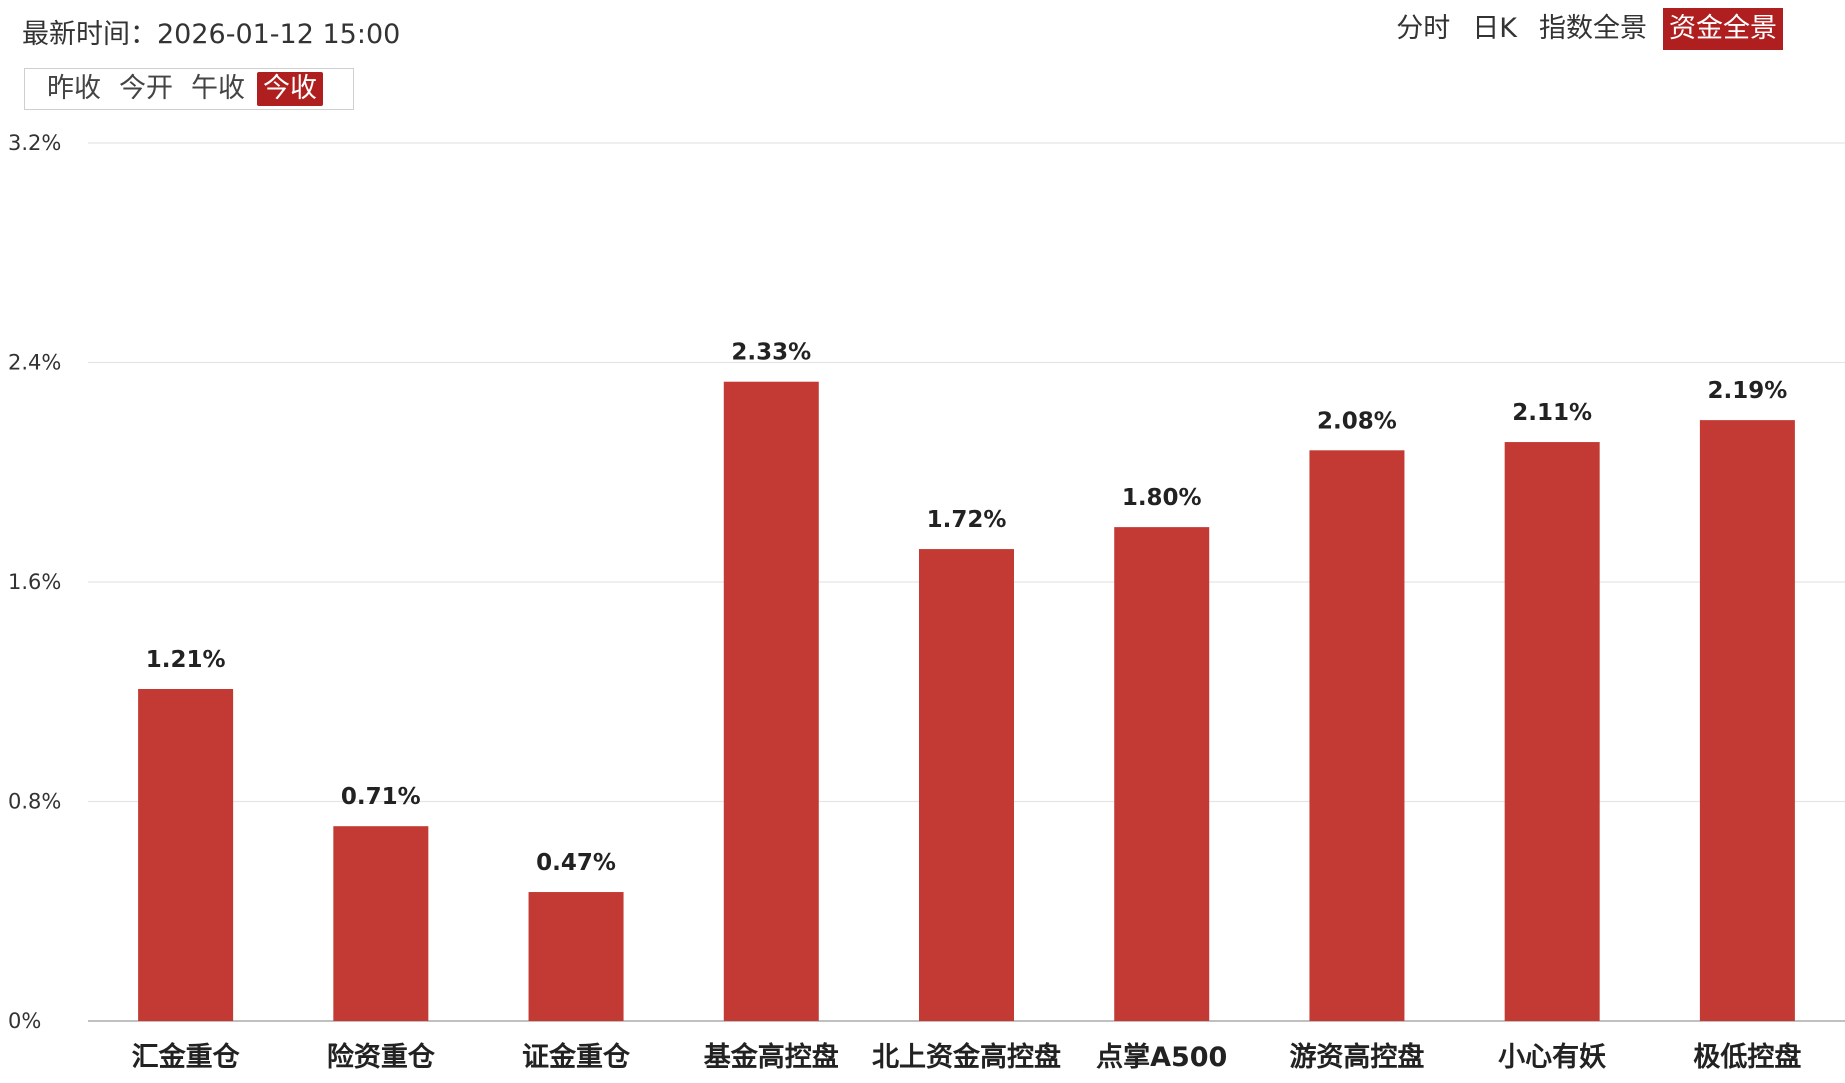  What do you see at coordinates (967, 520) in the screenshot?
I see `bar-value-label: 1.72%` at bounding box center [967, 520].